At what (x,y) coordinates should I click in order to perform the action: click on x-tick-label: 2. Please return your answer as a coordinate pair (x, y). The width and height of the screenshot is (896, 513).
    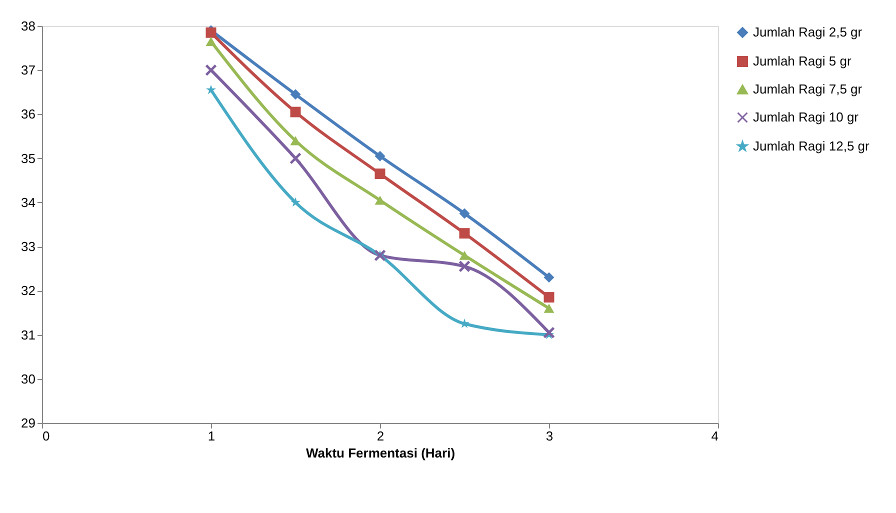
    Looking at the image, I should click on (380, 436).